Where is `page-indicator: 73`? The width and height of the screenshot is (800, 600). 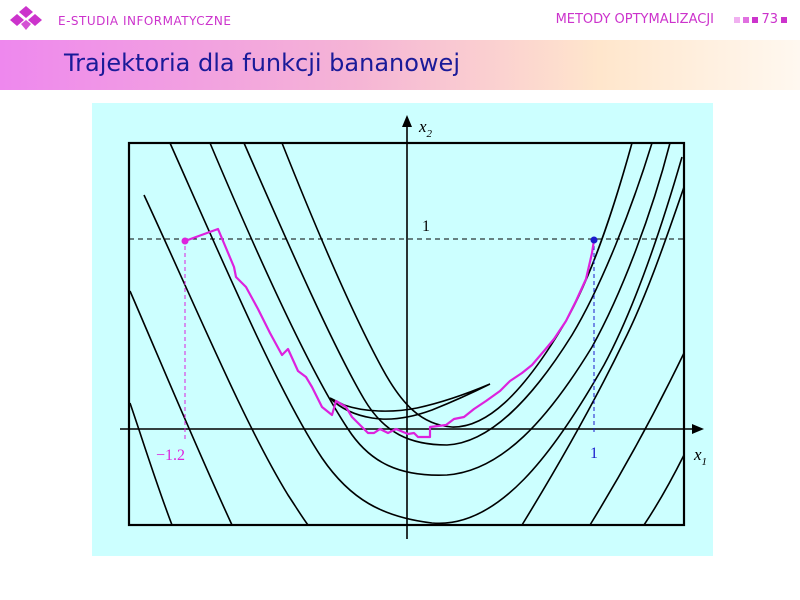 page-indicator: 73 is located at coordinates (762, 19).